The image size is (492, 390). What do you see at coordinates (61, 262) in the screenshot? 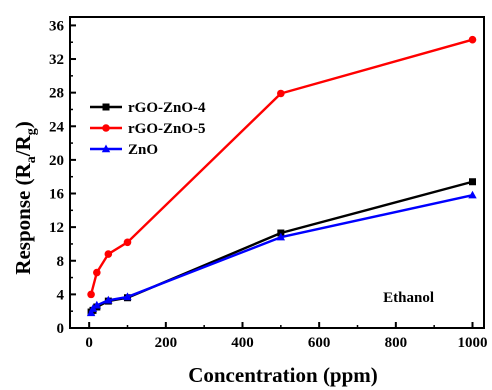
I see `y-tick-label: 8` at bounding box center [61, 262].